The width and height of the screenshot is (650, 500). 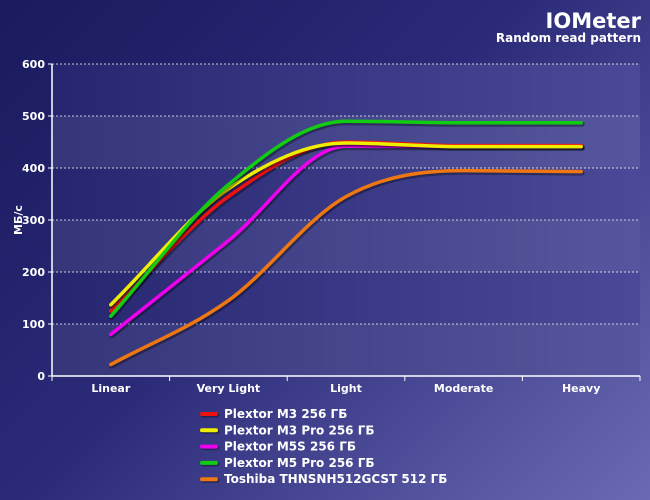 I want to click on legend-item: Plextor M3 Pro 256 ГБ, so click(x=287, y=430).